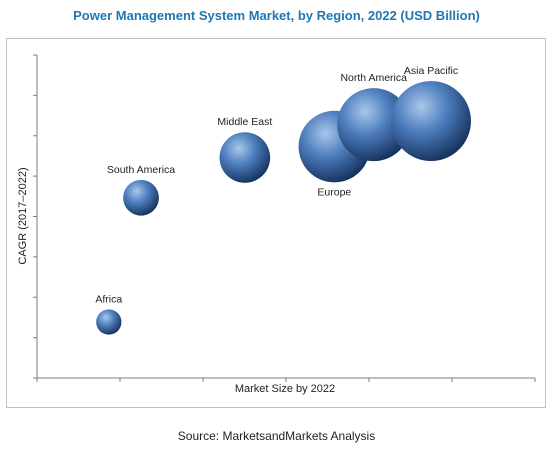  What do you see at coordinates (141, 197) in the screenshot?
I see `bubble-south-america` at bounding box center [141, 197].